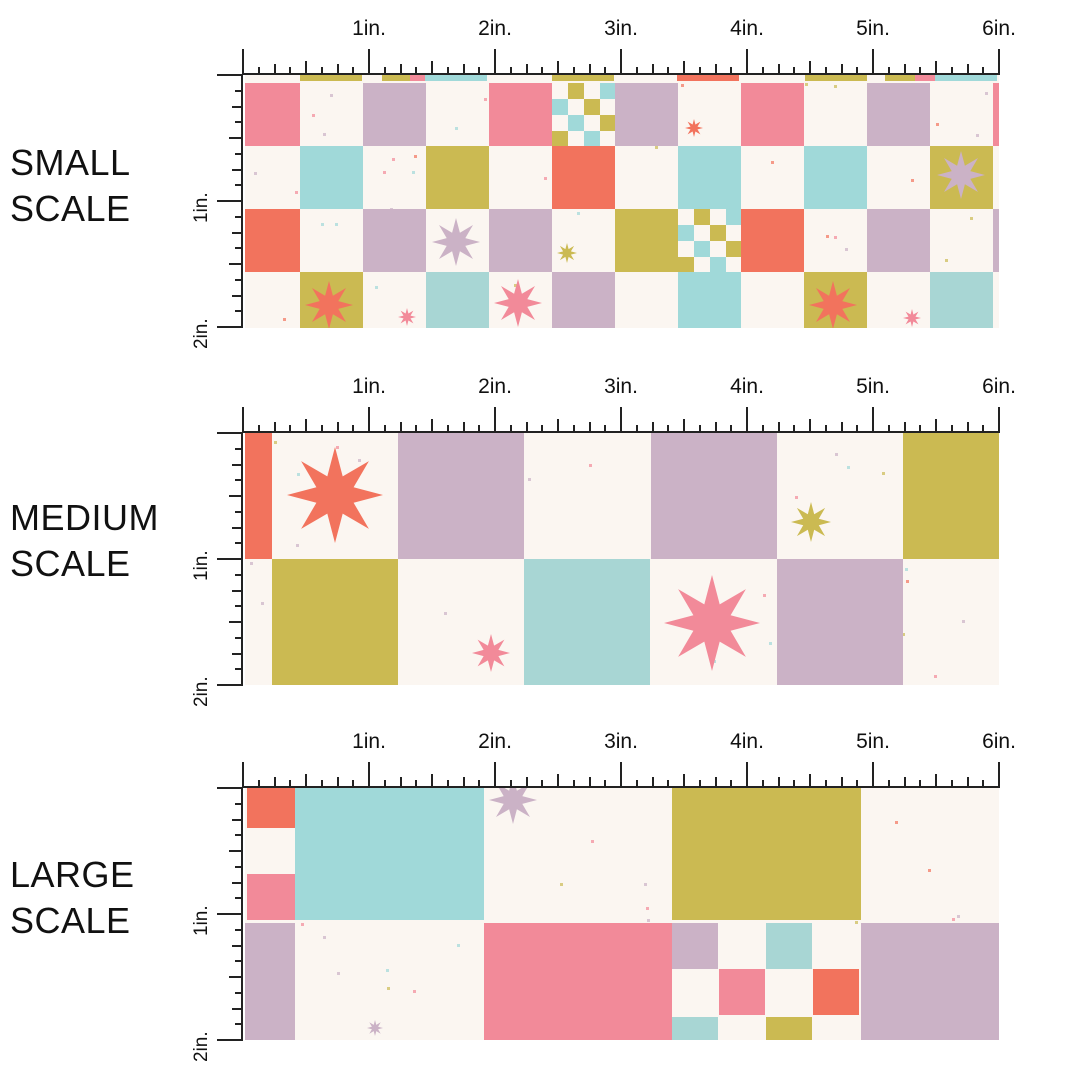 This screenshot has height=1080, width=1080. What do you see at coordinates (629, 759) in the screenshot?
I see `horizontal-ruler: 1in. 2in. 3in. 4in. 5in. 6in.` at bounding box center [629, 759].